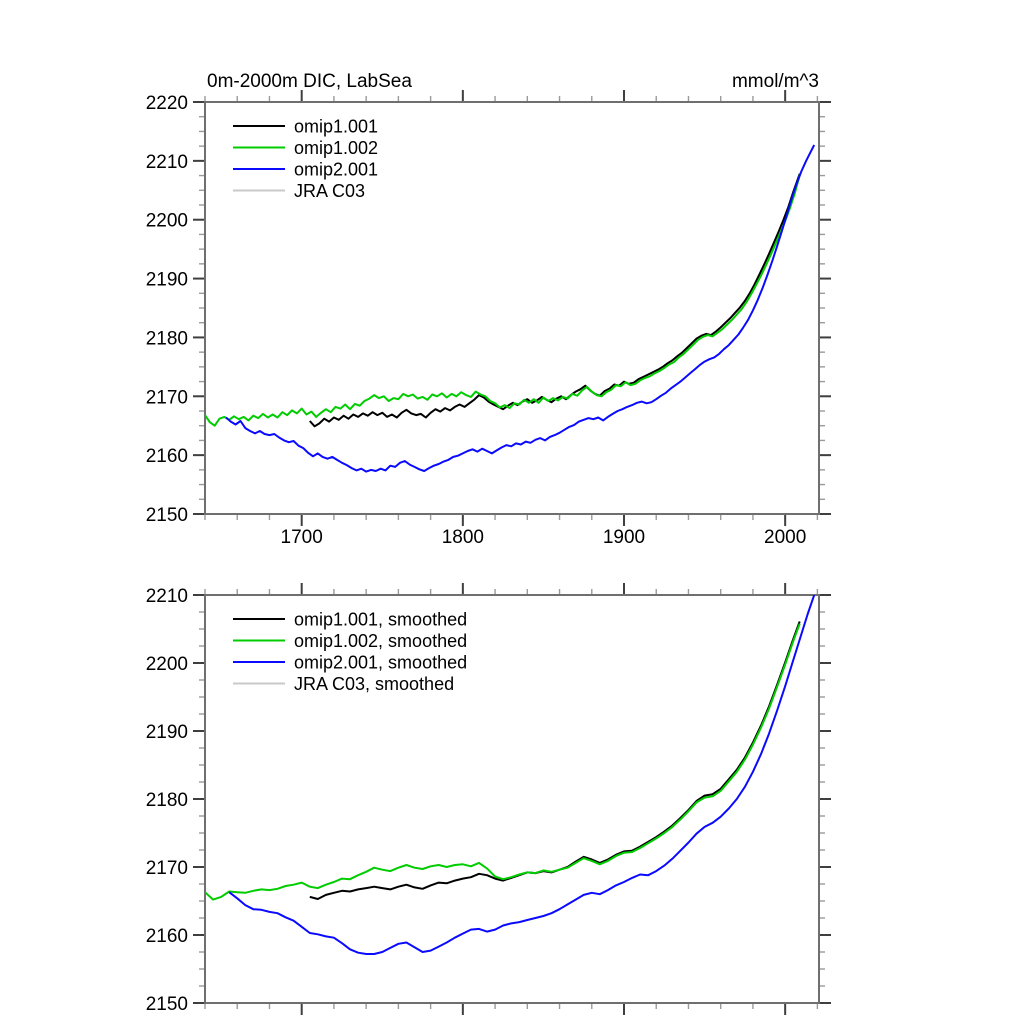 The height and width of the screenshot is (1024, 1024). What do you see at coordinates (302, 537) in the screenshot?
I see `x-tick-label: 1700` at bounding box center [302, 537].